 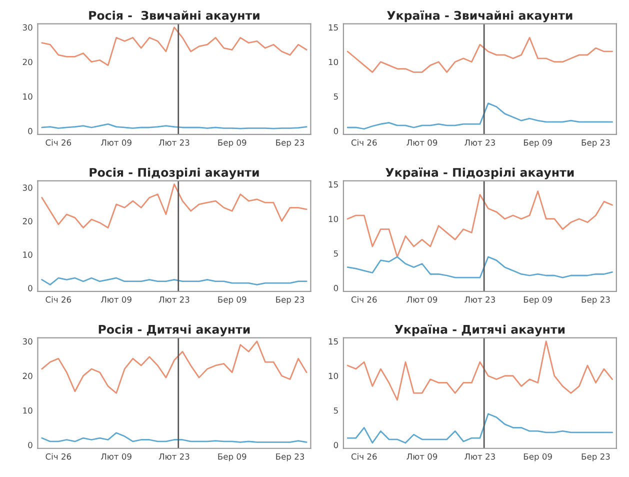 I want to click on chart-title: Росія - Підозрілі акаунти, so click(x=174, y=174).